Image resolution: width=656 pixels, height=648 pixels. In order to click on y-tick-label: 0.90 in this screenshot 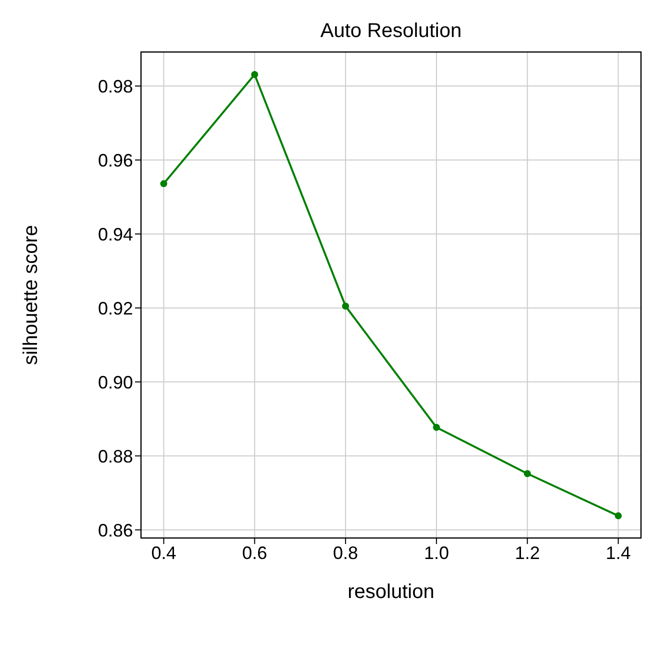, I will do `click(115, 382)`.